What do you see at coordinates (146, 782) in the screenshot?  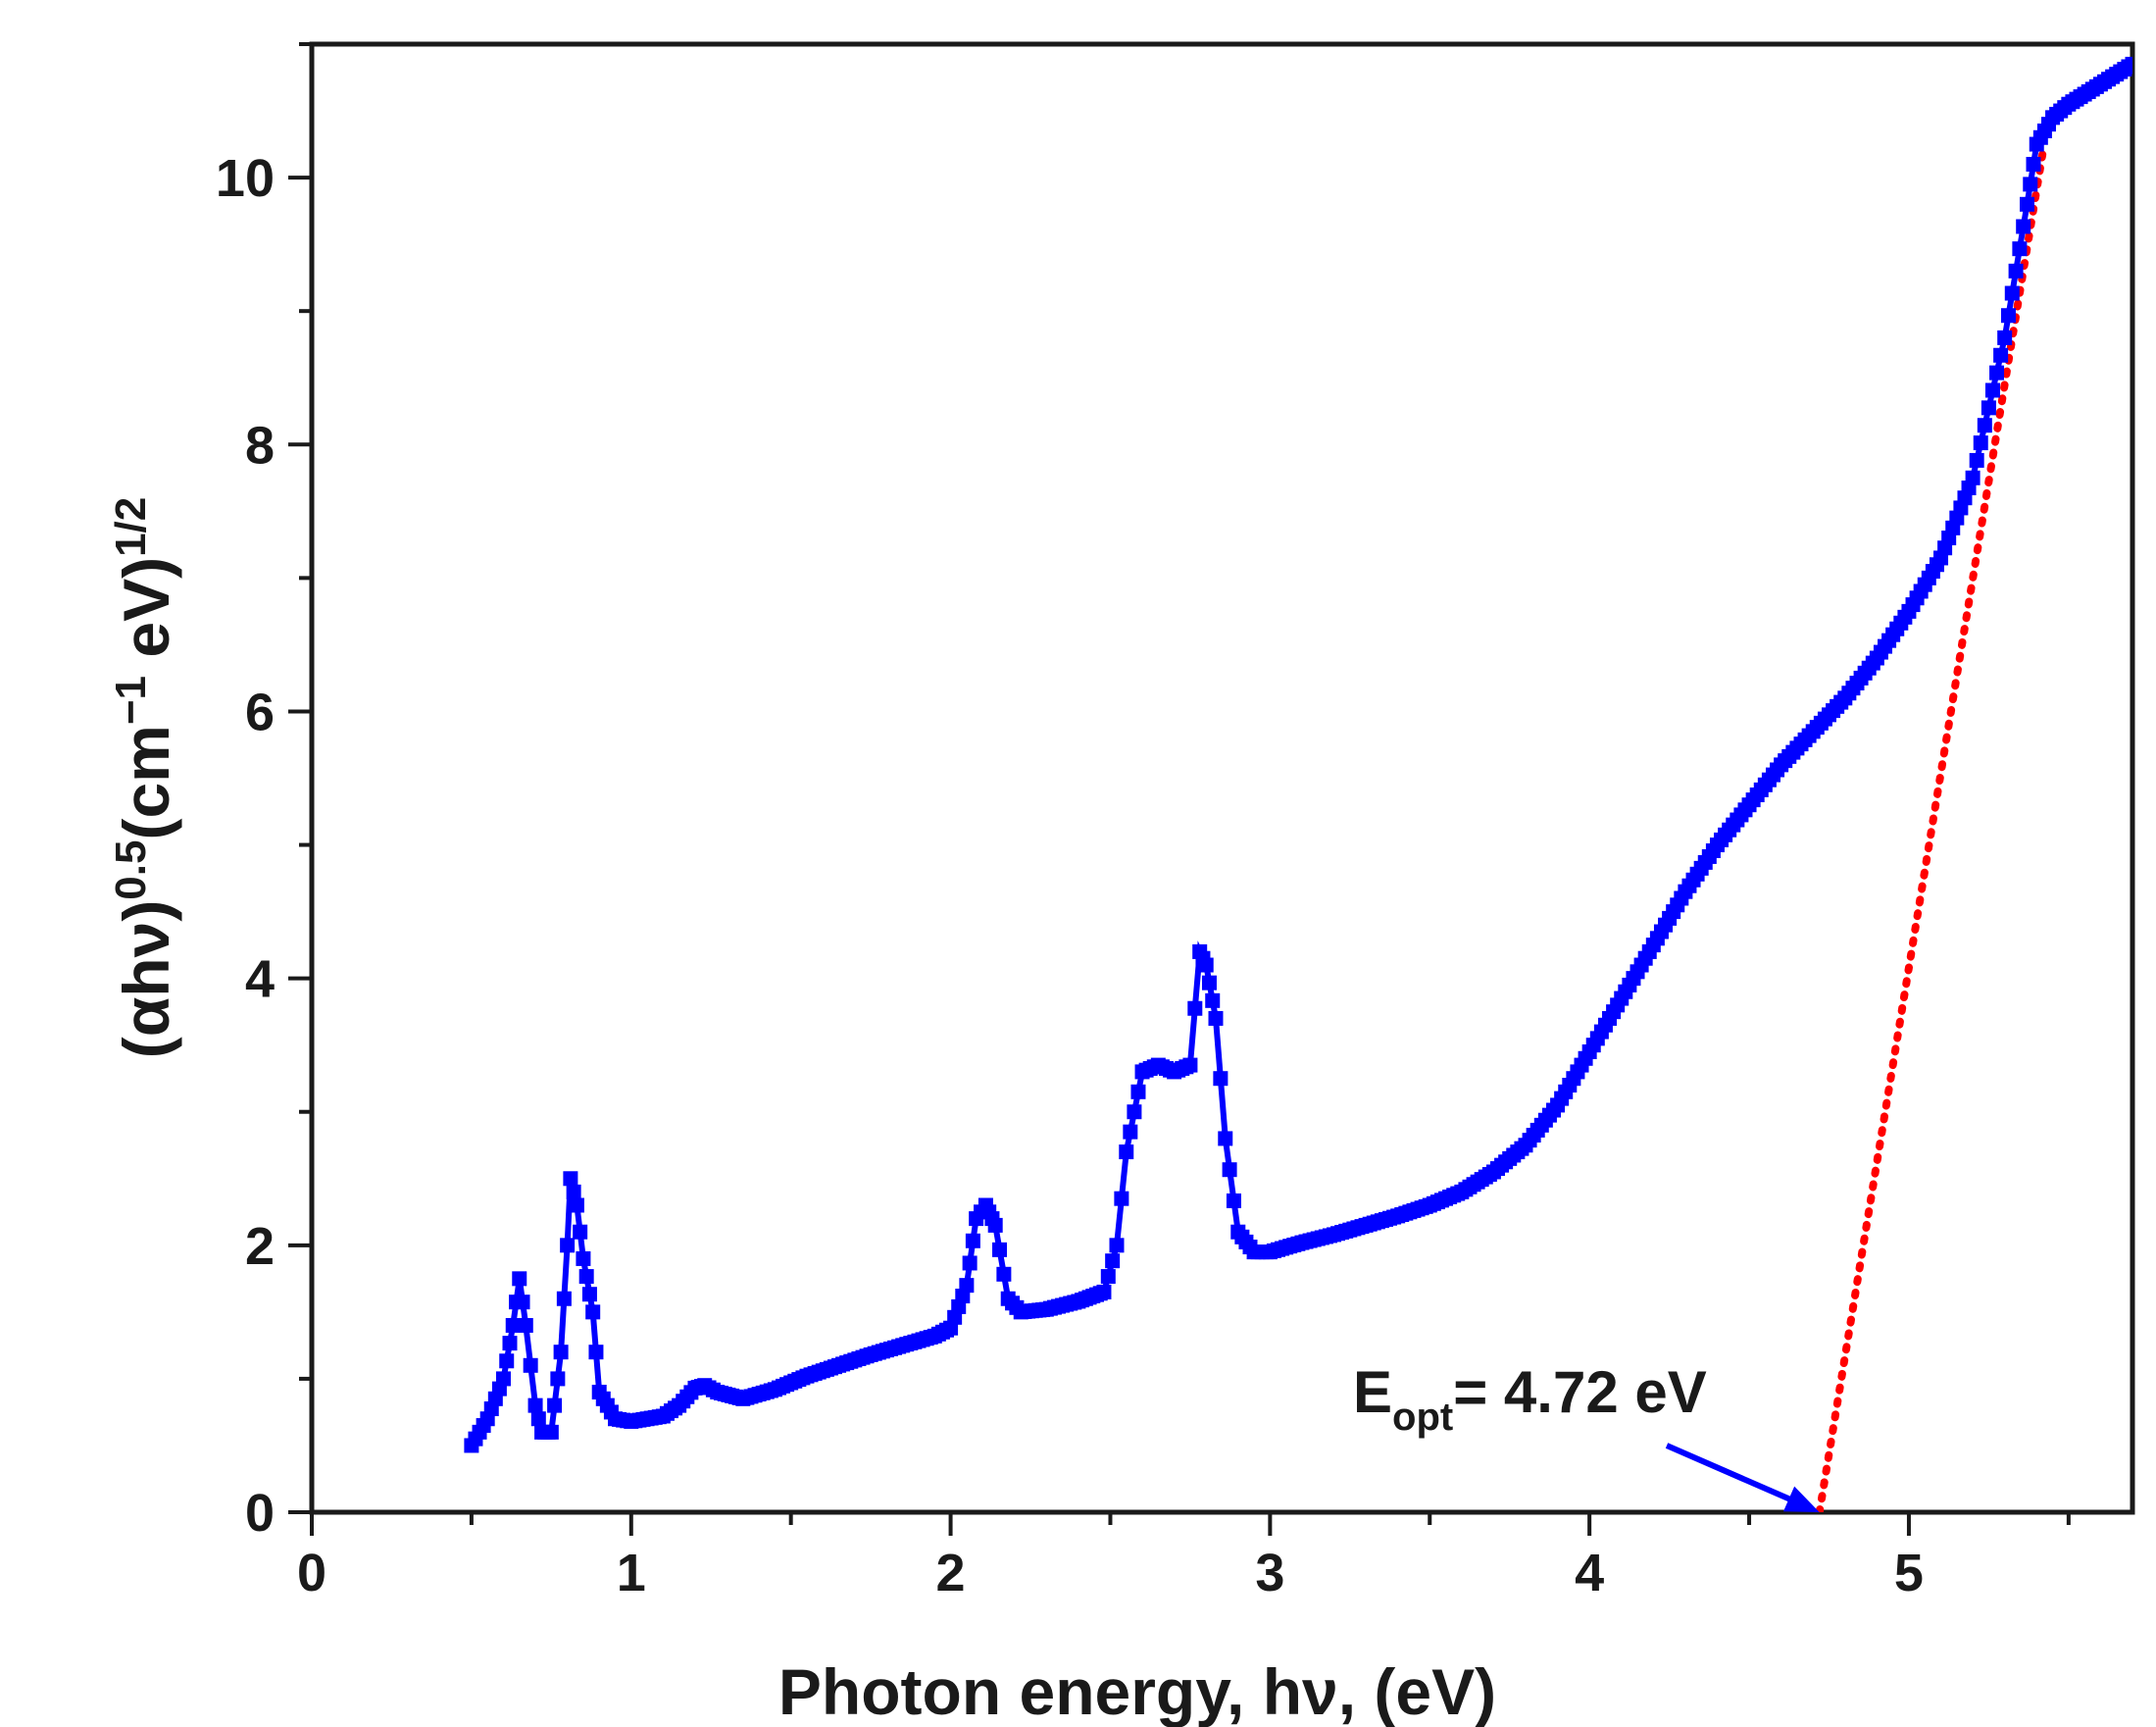 I see `y-axis-title-middle: (cm` at bounding box center [146, 782].